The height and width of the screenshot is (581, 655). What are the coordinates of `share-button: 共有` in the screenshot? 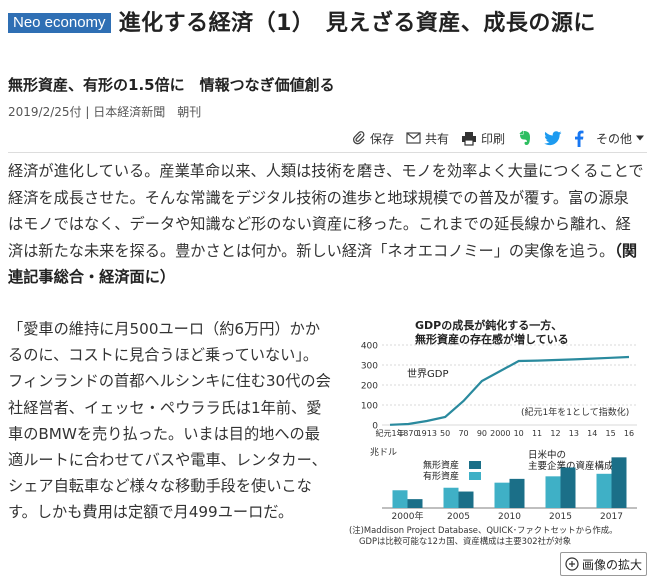 It's located at (427, 138).